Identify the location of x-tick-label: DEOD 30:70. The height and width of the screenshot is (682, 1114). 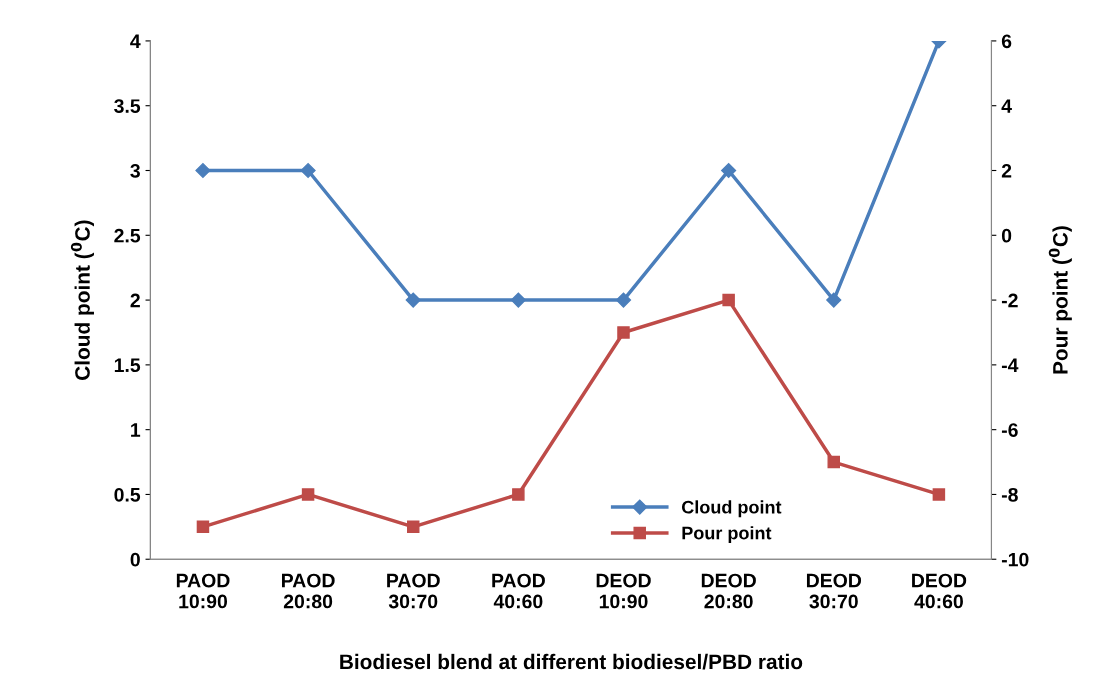
(834, 591).